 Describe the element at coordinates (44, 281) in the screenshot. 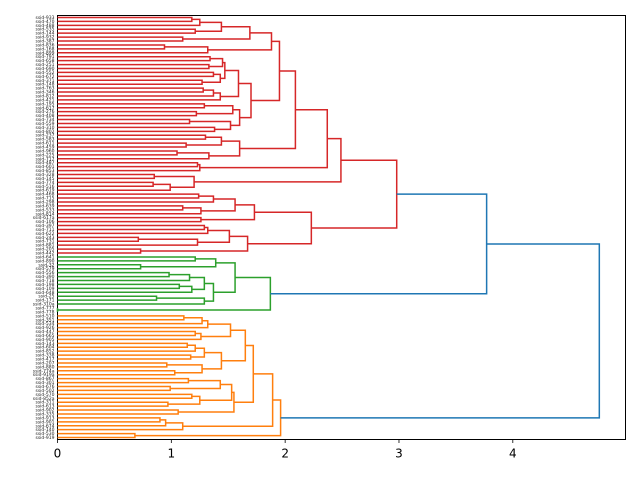

I see `leaf-label: ssid-718` at that location.